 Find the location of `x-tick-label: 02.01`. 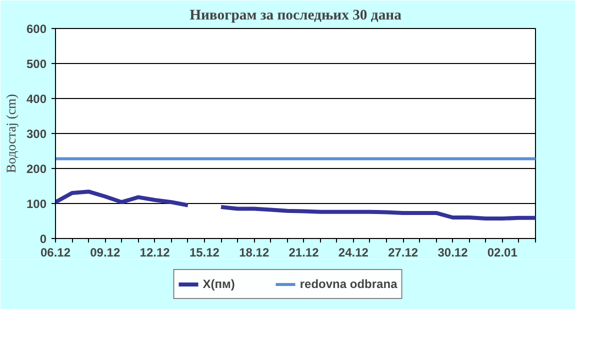

x-tick-label: 02.01 is located at coordinates (502, 253).